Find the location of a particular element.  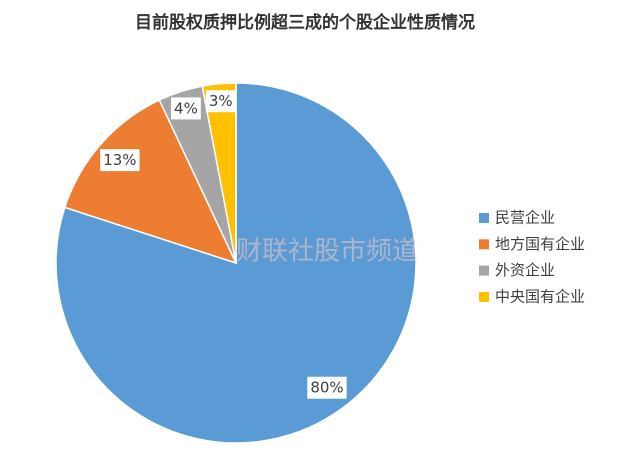

data-label: 80% is located at coordinates (326, 388).